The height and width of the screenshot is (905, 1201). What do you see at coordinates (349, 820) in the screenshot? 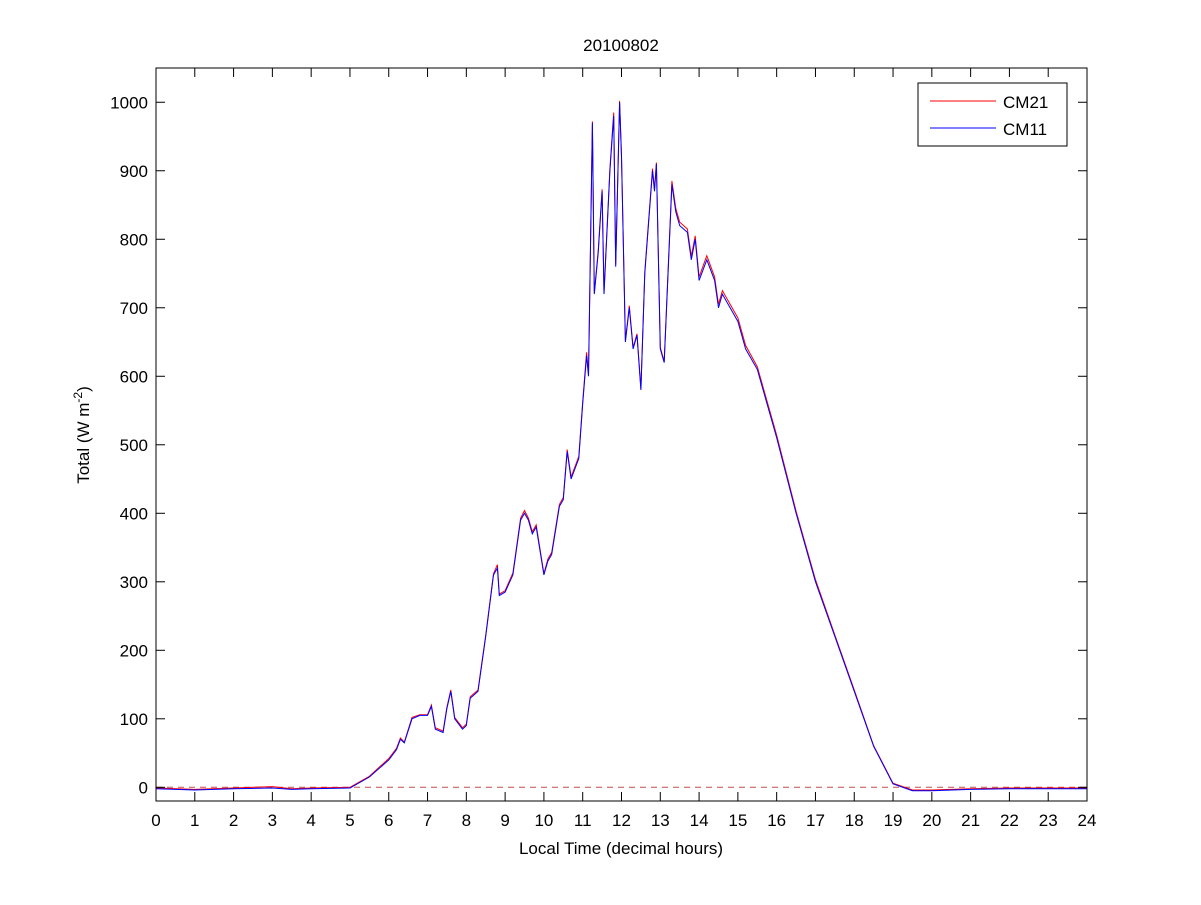
I see `x-tick-label: 5` at bounding box center [349, 820].